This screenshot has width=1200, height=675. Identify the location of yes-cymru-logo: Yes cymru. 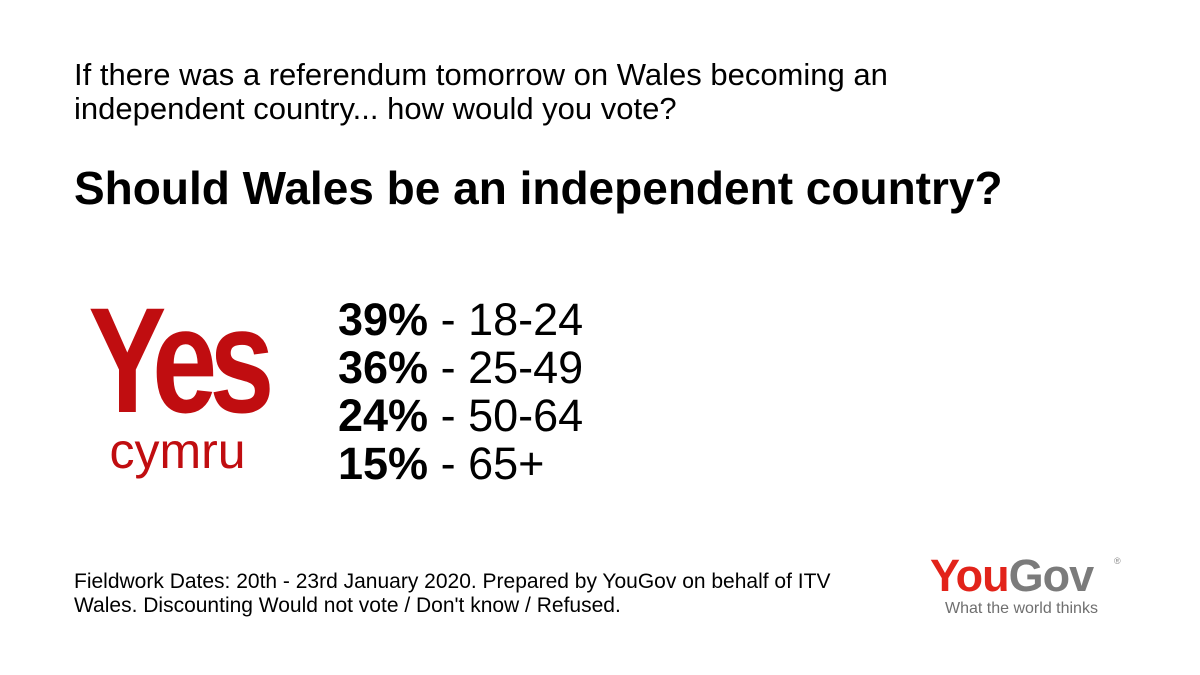
(177, 383).